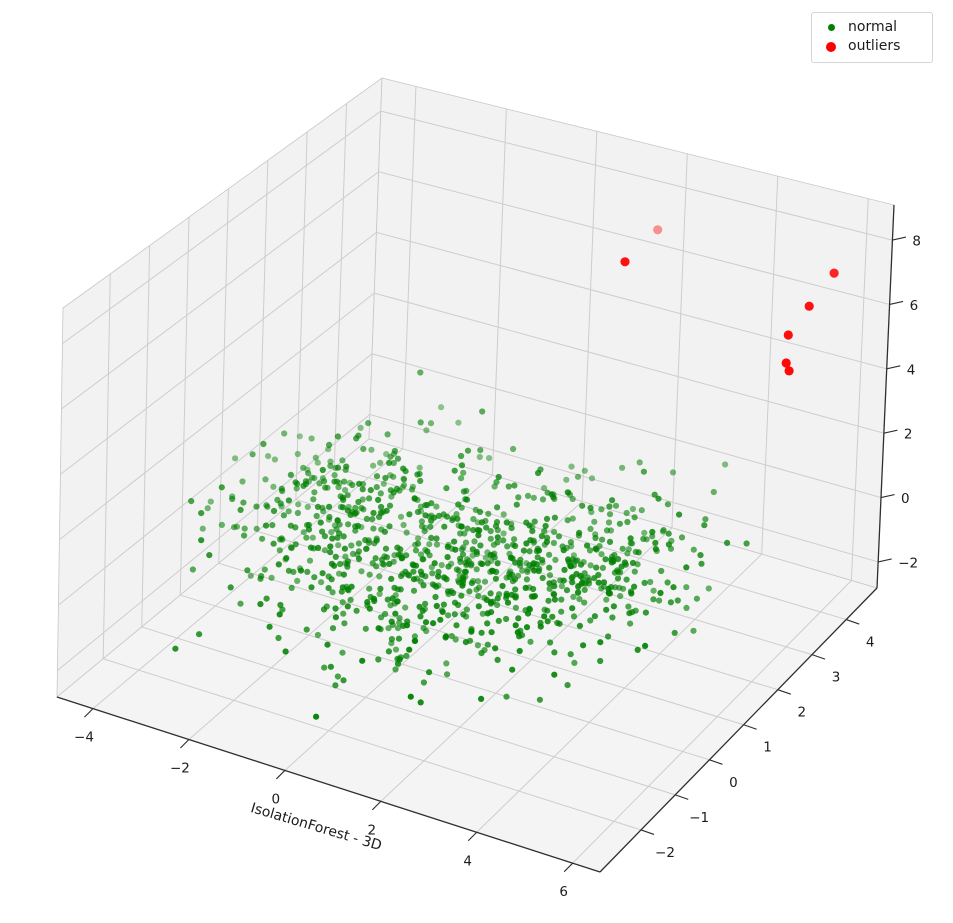 This screenshot has width=953, height=923. What do you see at coordinates (836, 678) in the screenshot?
I see `y-tick-label: 3` at bounding box center [836, 678].